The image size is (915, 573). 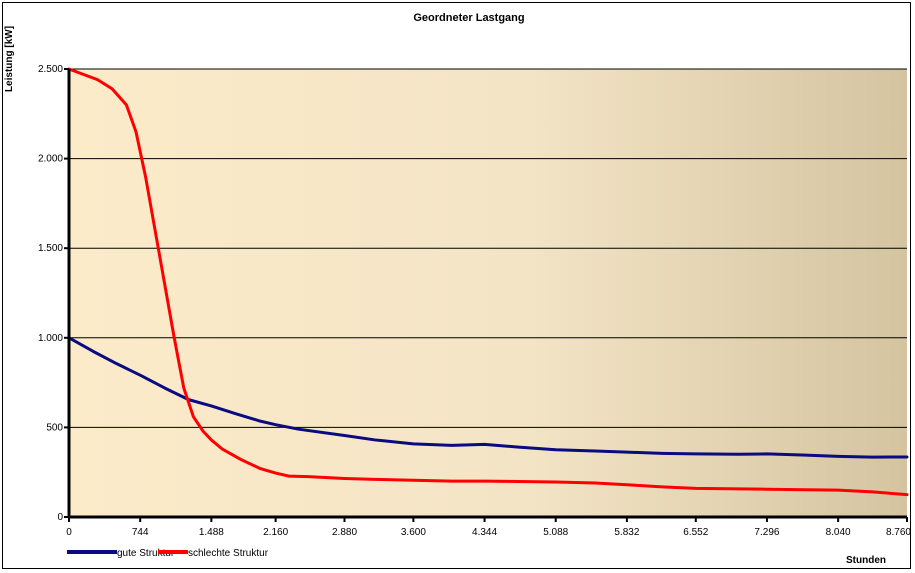 I want to click on x-tick-label-6: 4.344, so click(x=484, y=532).